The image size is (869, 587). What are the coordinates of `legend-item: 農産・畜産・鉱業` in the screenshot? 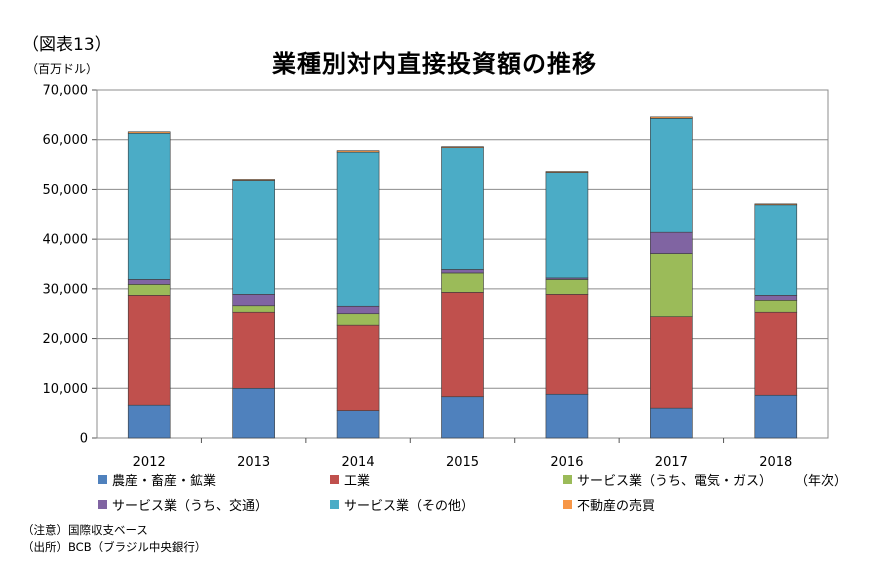 It's located at (157, 479).